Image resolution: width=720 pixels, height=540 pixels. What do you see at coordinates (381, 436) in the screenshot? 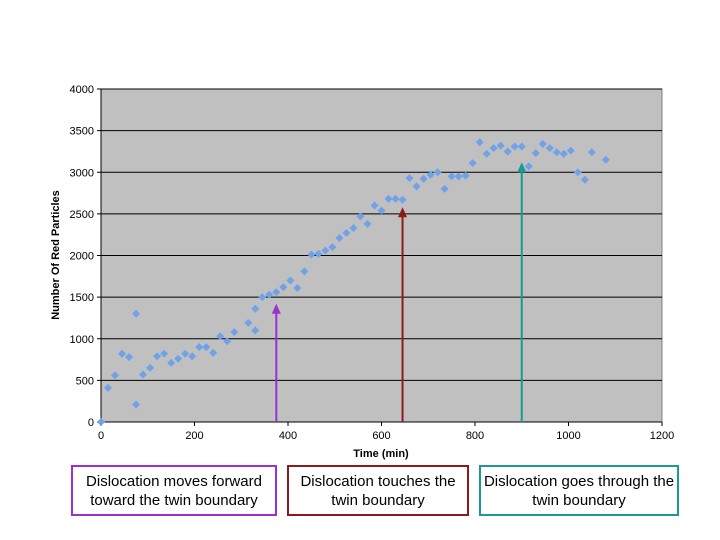
I see `x-tick-label-3: 600` at bounding box center [381, 436].